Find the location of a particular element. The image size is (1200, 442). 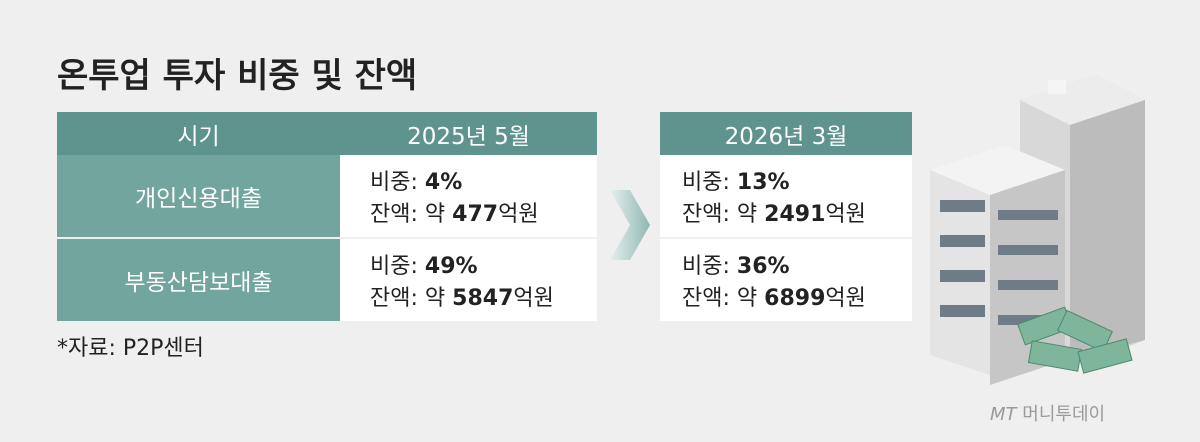

value-cell: 비중: 49% 잔액: 약 5847억원 is located at coordinates (468, 280).